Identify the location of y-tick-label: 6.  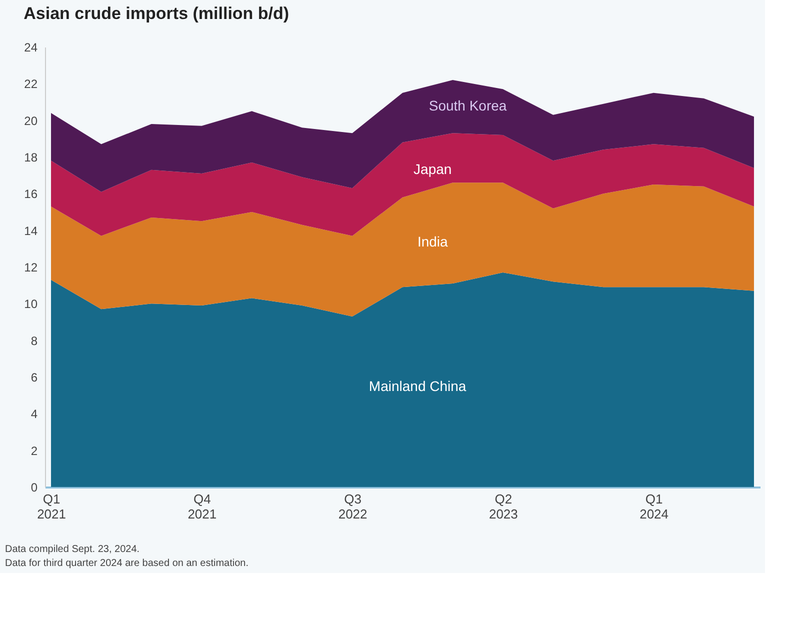
(34, 377).